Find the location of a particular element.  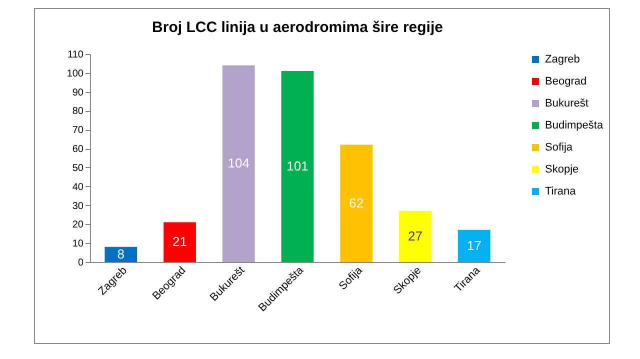

y-tick-label: 40 is located at coordinates (78, 187).